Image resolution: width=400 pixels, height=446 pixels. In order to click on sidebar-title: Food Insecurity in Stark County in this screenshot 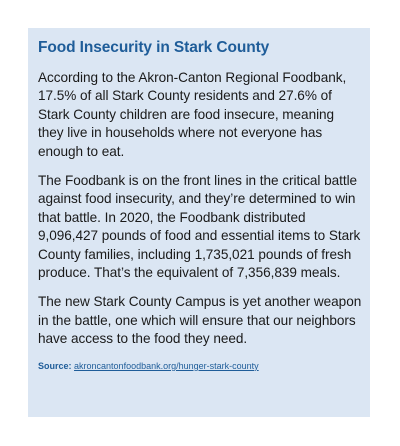, I will do `click(154, 47)`.